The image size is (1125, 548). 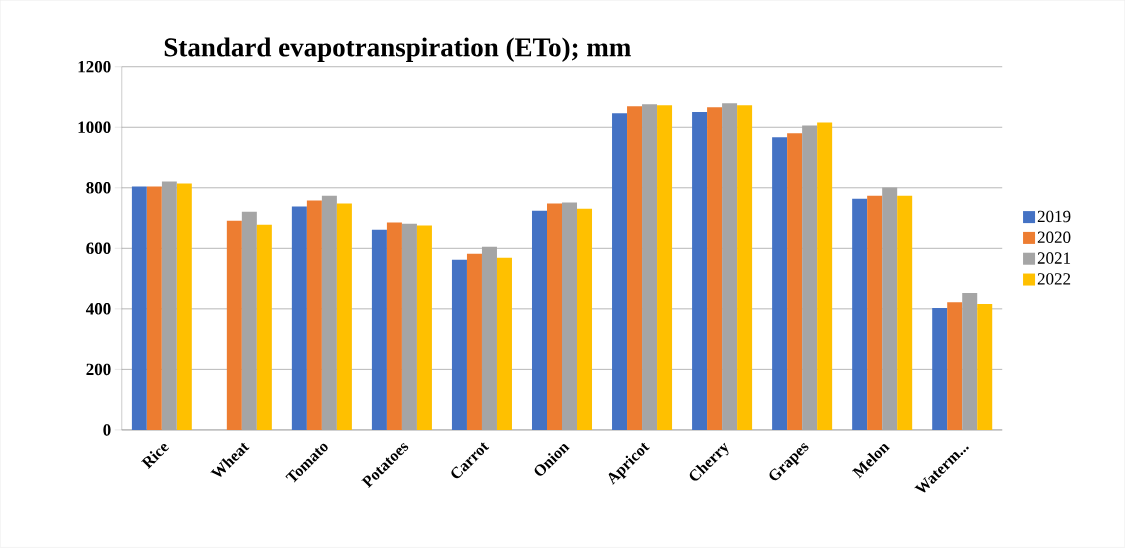 What do you see at coordinates (1054, 258) in the screenshot?
I see `legend-label: 2021` at bounding box center [1054, 258].